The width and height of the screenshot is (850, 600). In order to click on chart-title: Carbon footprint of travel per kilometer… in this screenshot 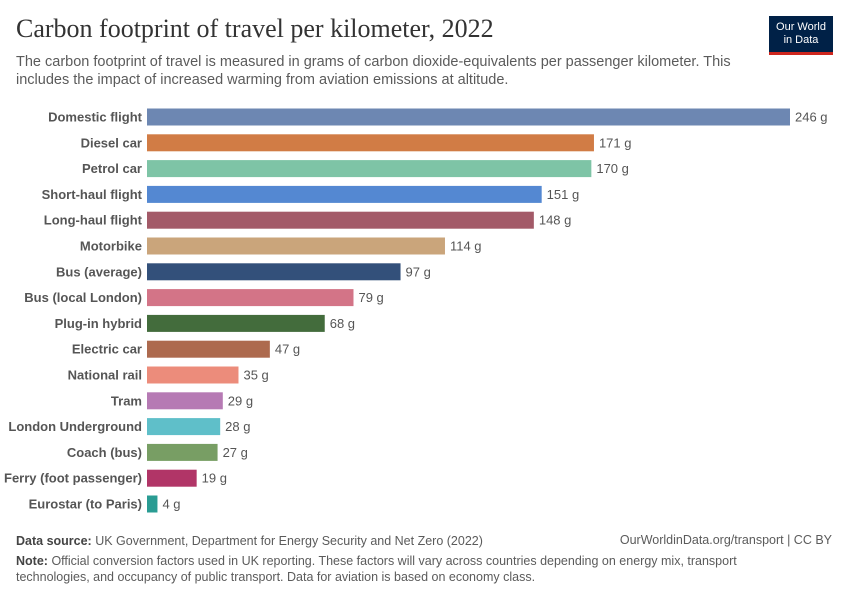, I will do `click(255, 28)`.